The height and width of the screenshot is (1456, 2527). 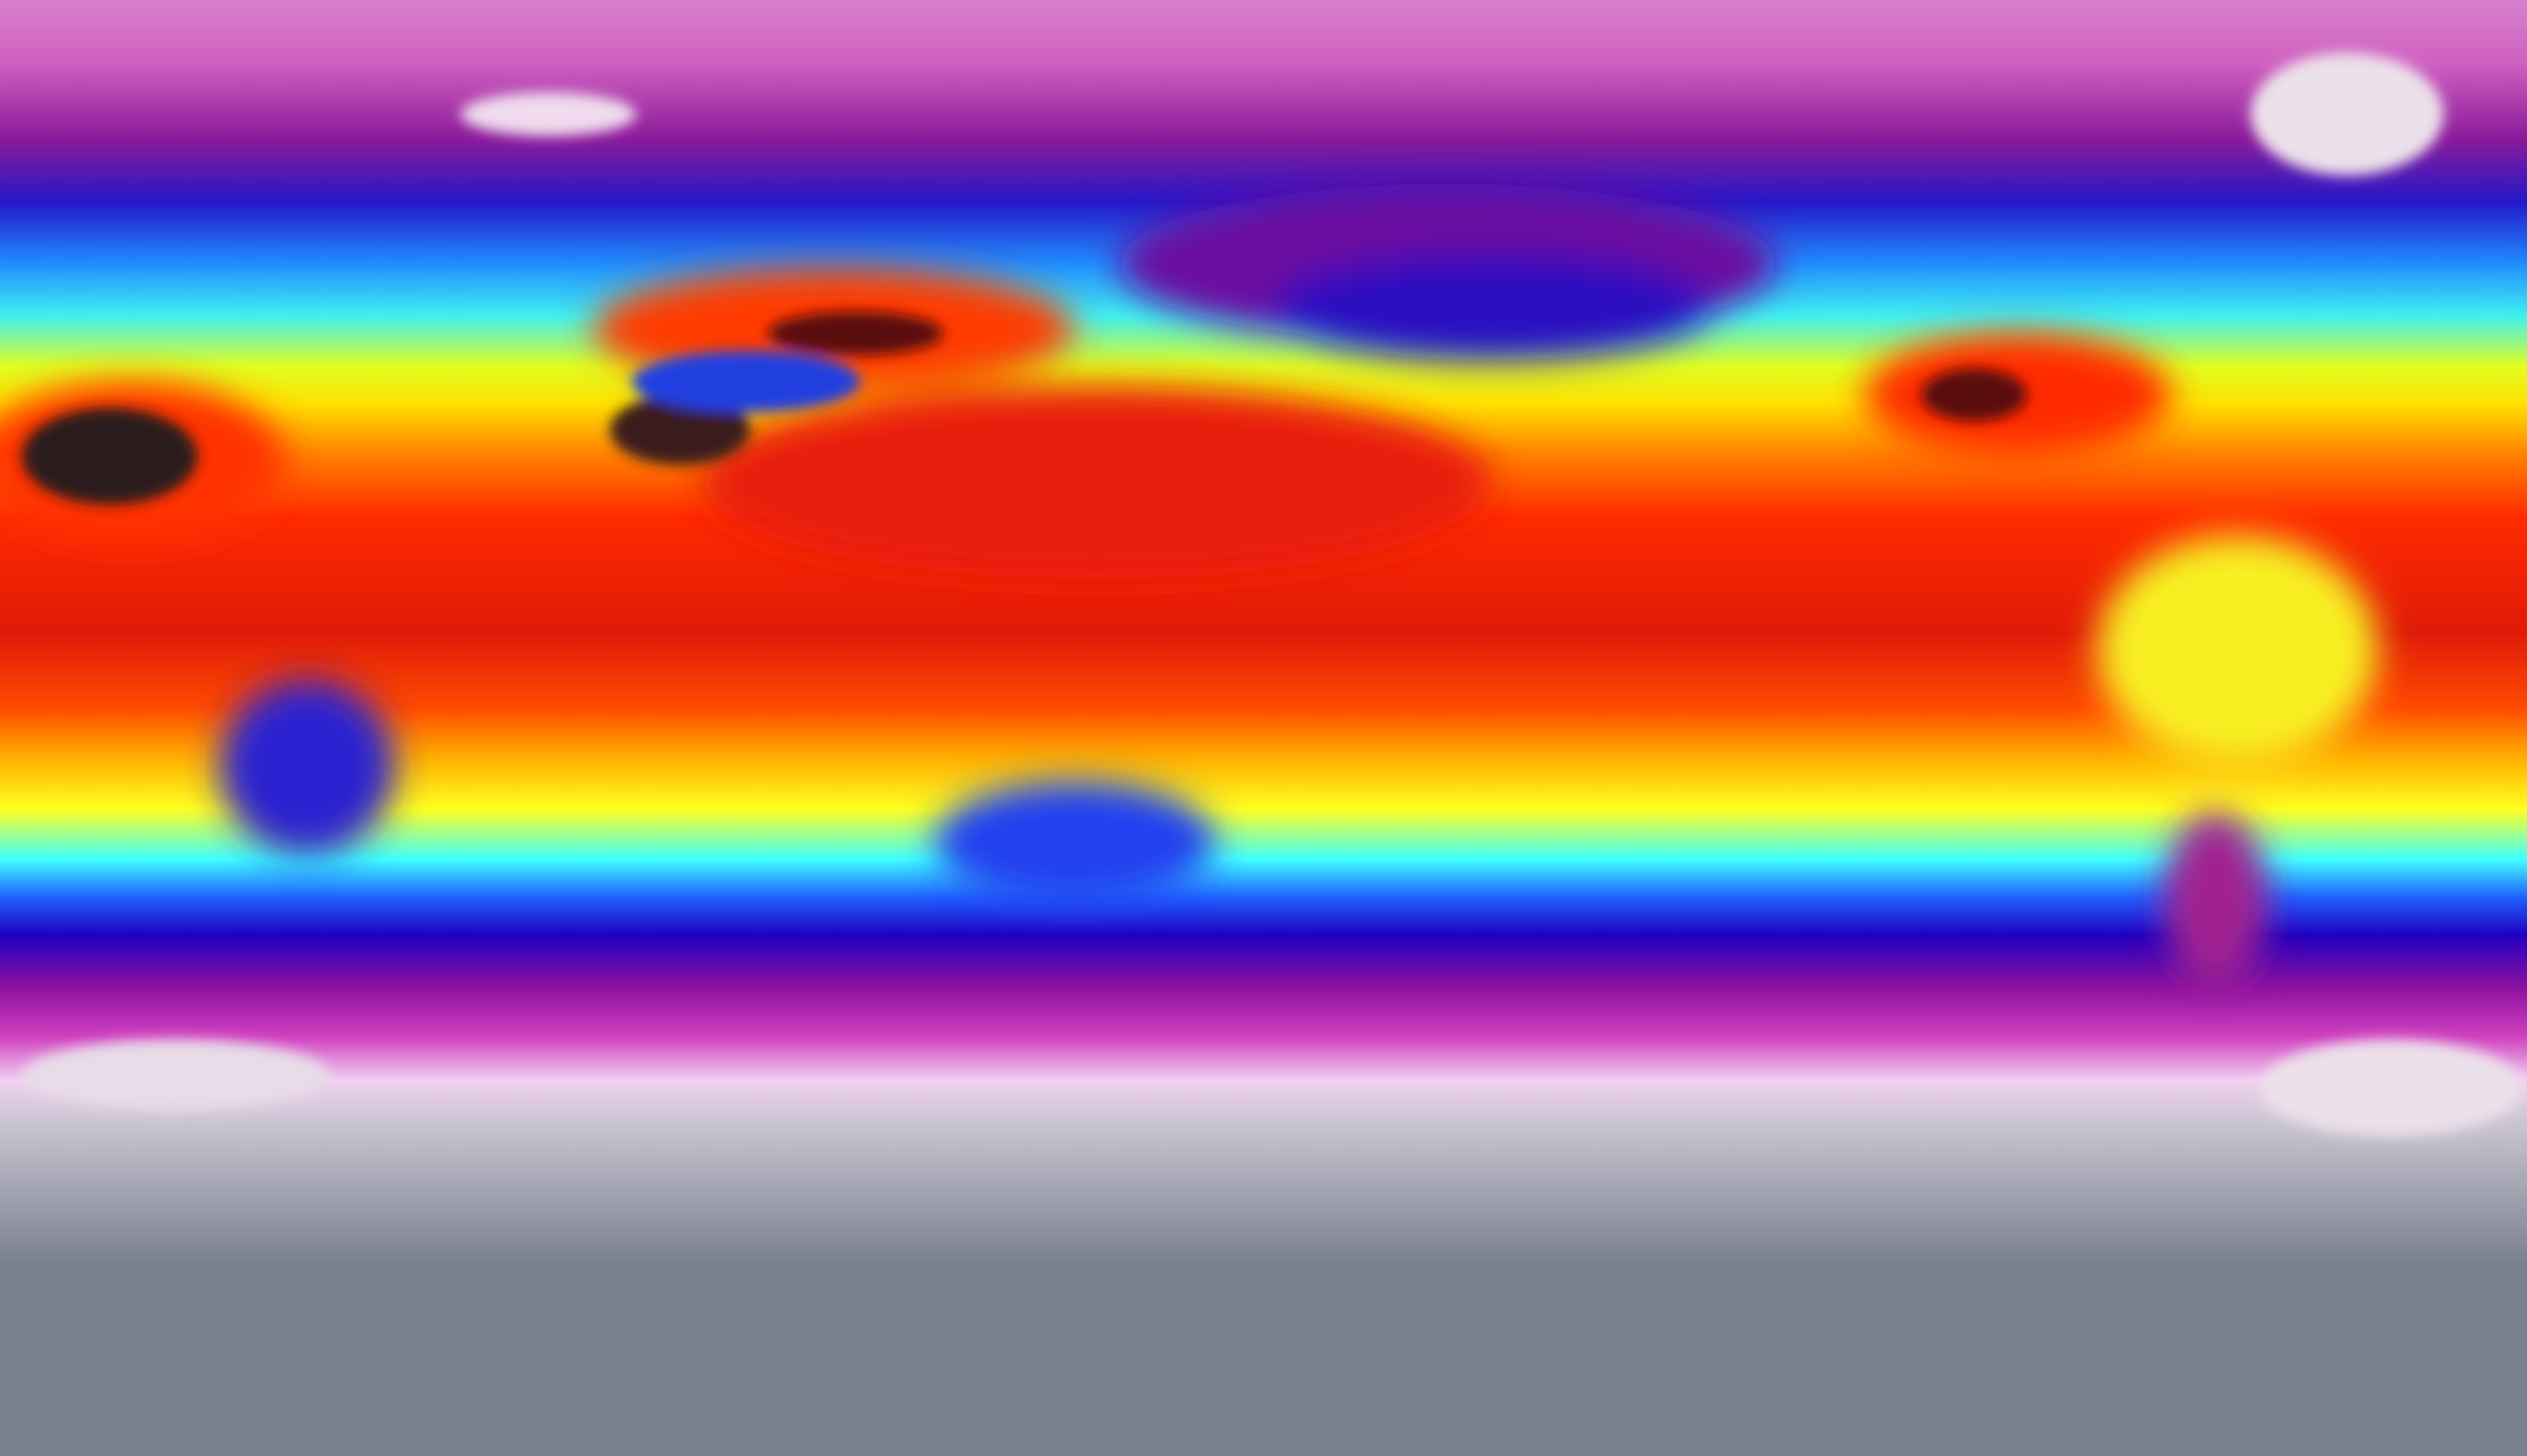 What do you see at coordinates (1491, 307) in the screenshot?
I see `north-pacific-blue` at bounding box center [1491, 307].